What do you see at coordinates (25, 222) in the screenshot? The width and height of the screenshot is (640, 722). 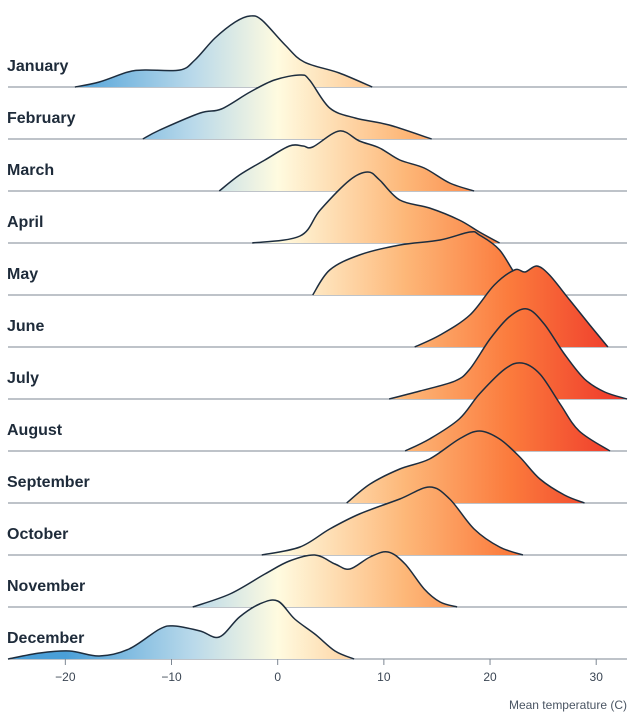 I see `month-label: April` at bounding box center [25, 222].